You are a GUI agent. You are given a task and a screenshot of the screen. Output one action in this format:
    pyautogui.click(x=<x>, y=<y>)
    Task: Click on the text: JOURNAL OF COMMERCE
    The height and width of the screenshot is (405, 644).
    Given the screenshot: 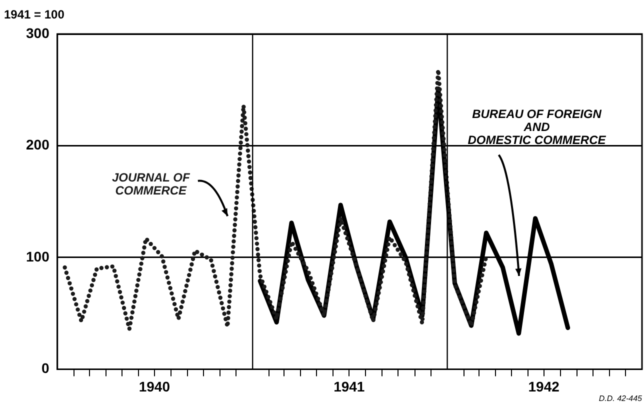 What is the action you would take?
    pyautogui.click(x=151, y=184)
    